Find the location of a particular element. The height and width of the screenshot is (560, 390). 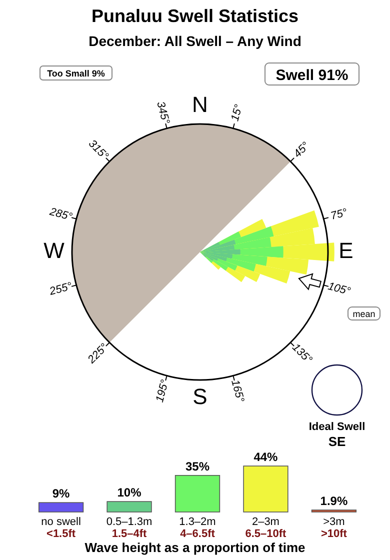

text: mean is located at coordinates (364, 314).